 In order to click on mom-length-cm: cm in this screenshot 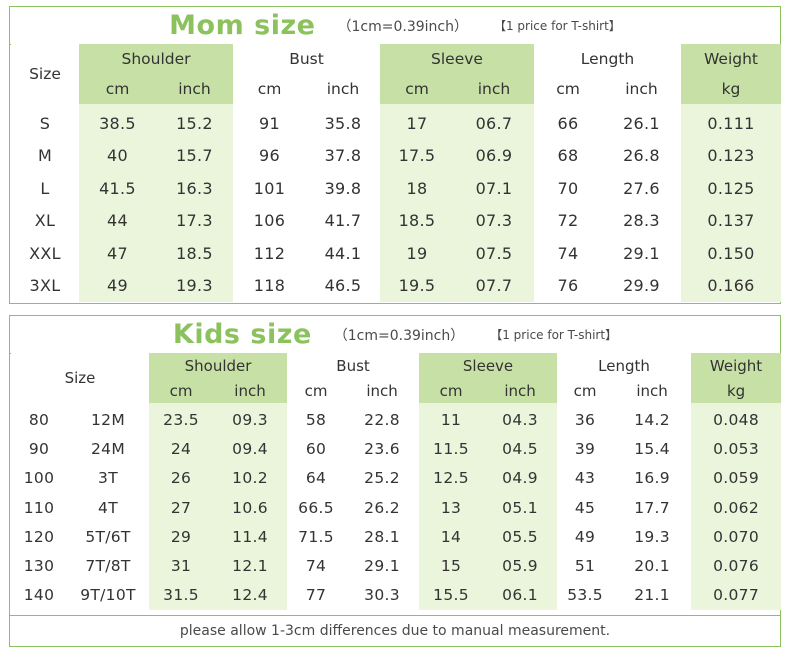, I will do `click(568, 89)`.